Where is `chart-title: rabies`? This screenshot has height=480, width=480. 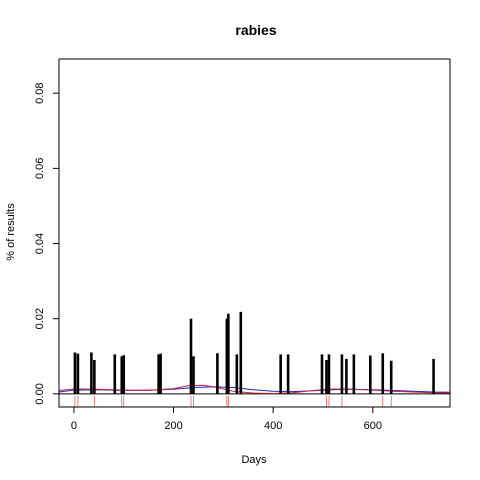 chart-title: rabies is located at coordinates (255, 30).